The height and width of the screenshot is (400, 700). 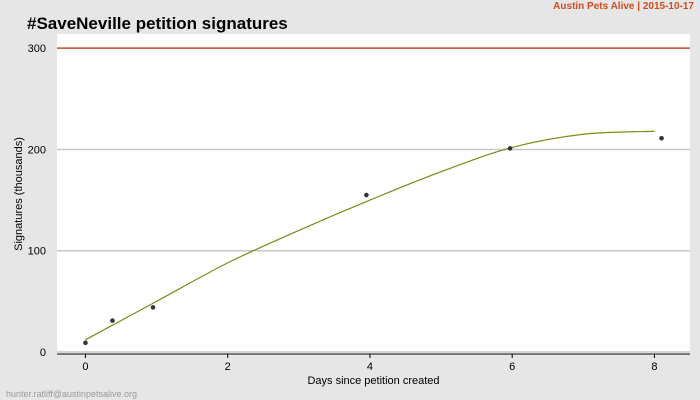 What do you see at coordinates (43, 353) in the screenshot?
I see `y-tick-label: 0` at bounding box center [43, 353].